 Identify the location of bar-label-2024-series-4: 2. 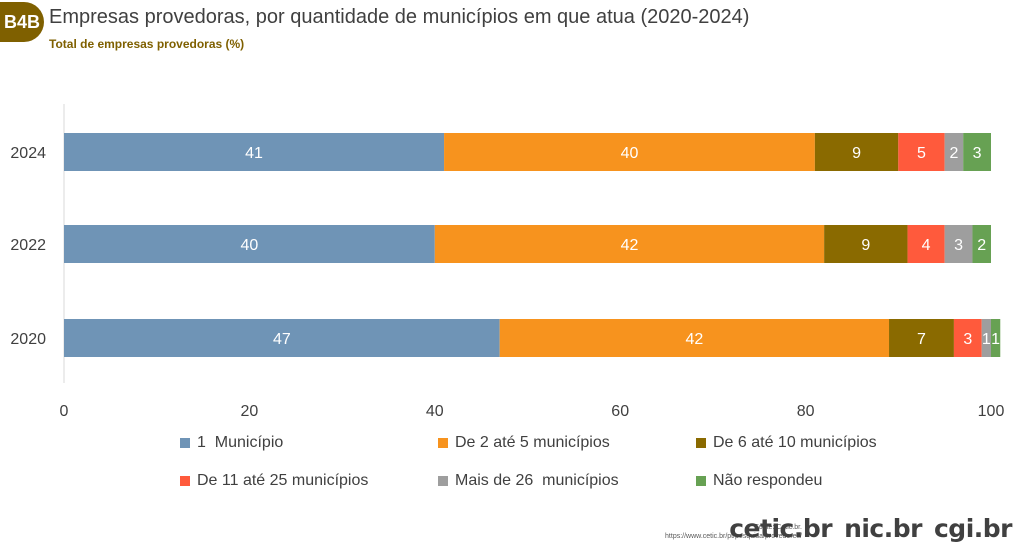
(953, 153).